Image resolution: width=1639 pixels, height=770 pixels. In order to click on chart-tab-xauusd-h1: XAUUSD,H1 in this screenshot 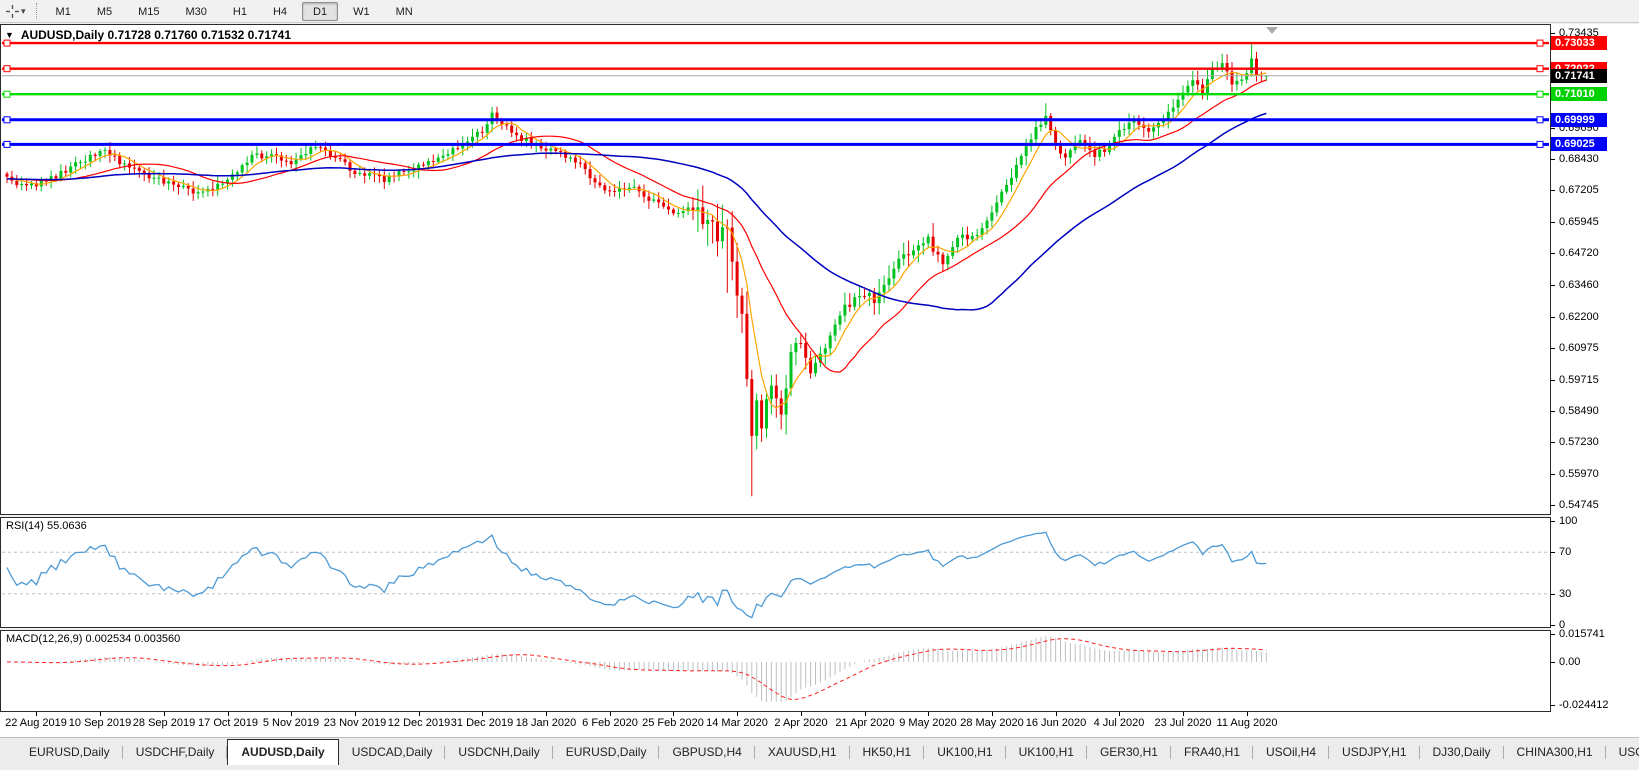, I will do `click(802, 752)`.